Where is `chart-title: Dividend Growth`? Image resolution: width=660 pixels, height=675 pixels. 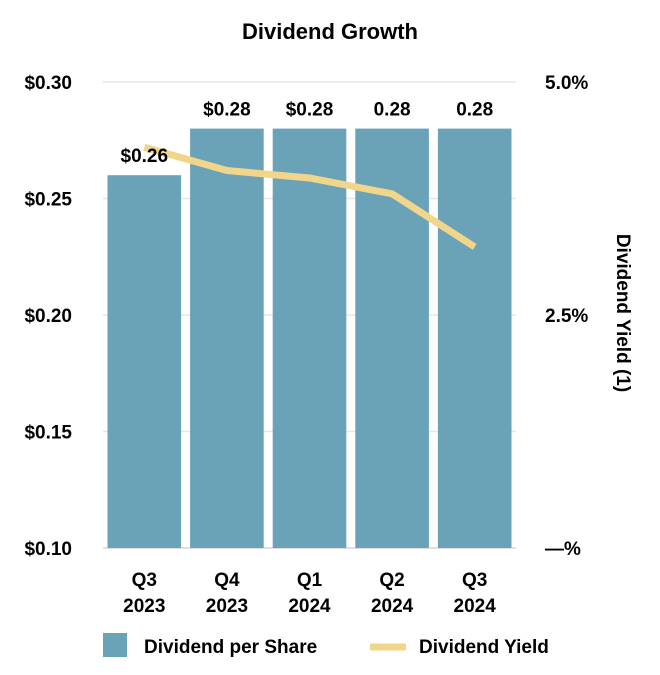
chart-title: Dividend Growth is located at coordinates (330, 31).